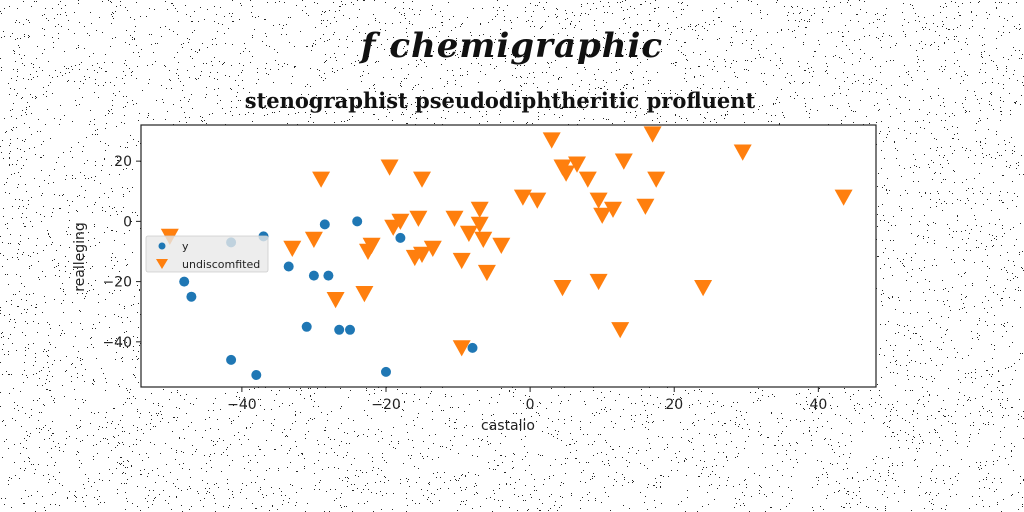  Describe the element at coordinates (80, 257) in the screenshot. I see `y-axis-label: realleging` at that location.